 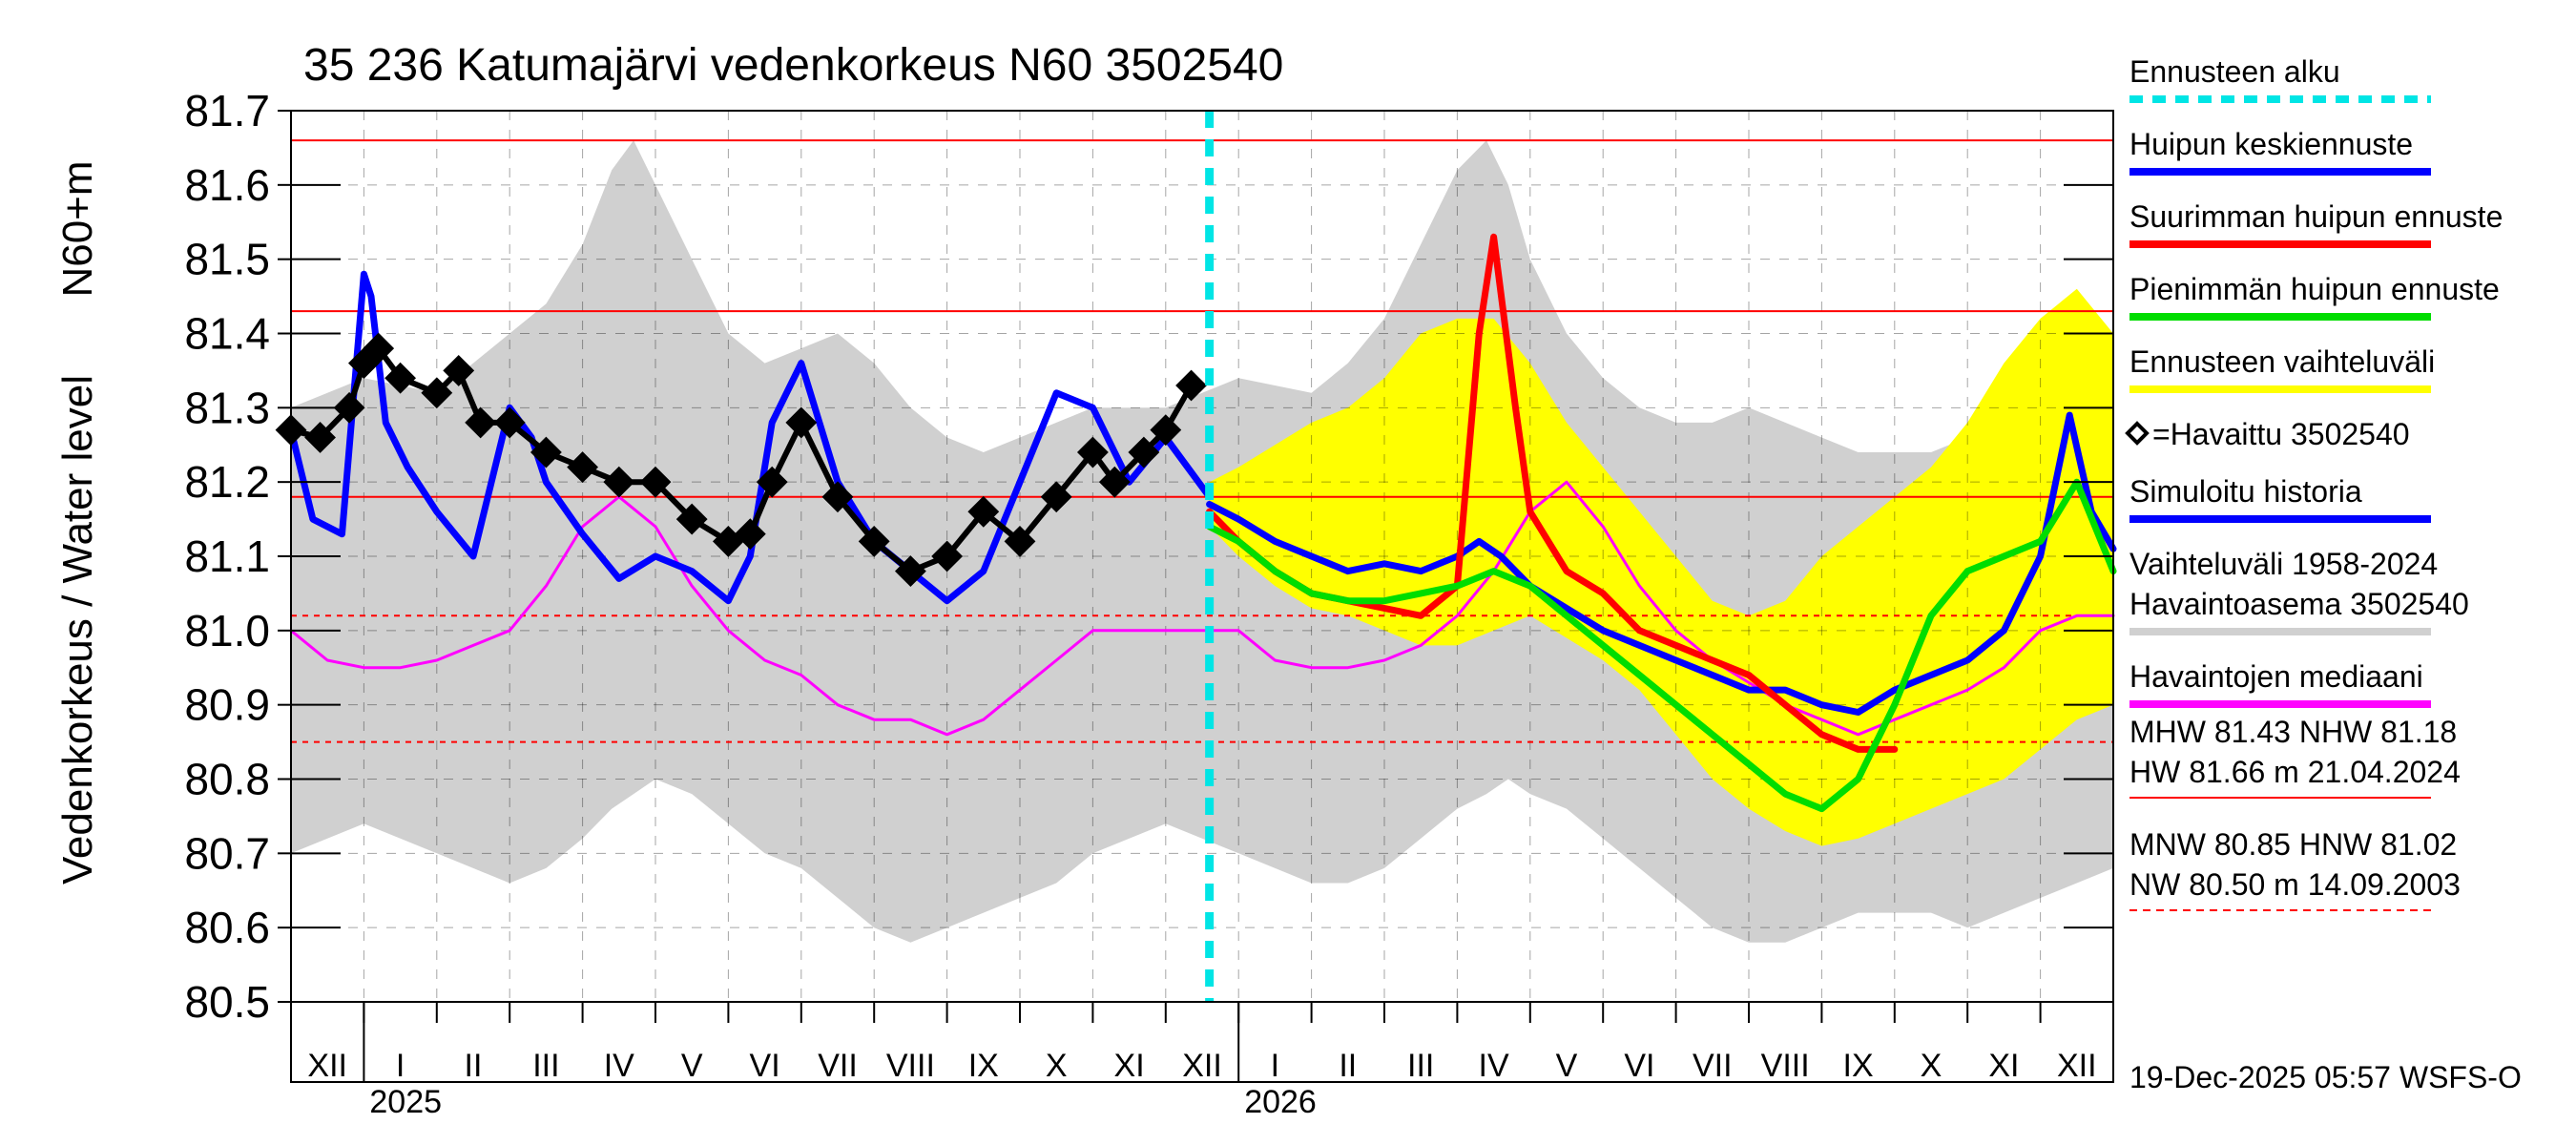 What do you see at coordinates (619, 1066) in the screenshot?
I see `month-label-4: IV` at bounding box center [619, 1066].